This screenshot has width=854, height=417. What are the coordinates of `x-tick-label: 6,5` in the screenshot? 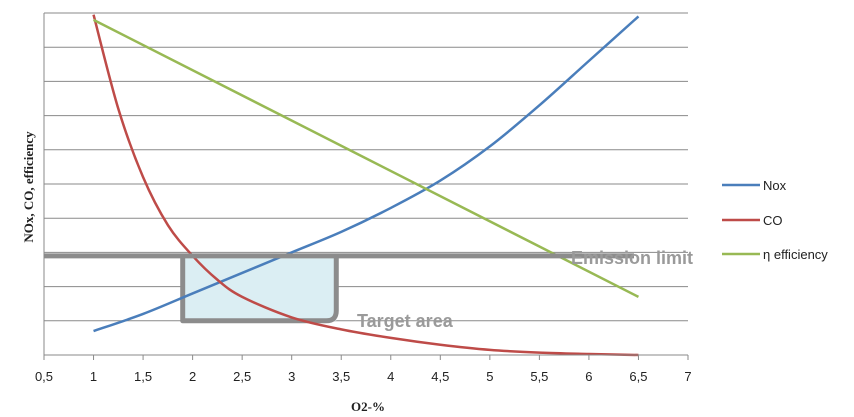 It's located at (638, 376).